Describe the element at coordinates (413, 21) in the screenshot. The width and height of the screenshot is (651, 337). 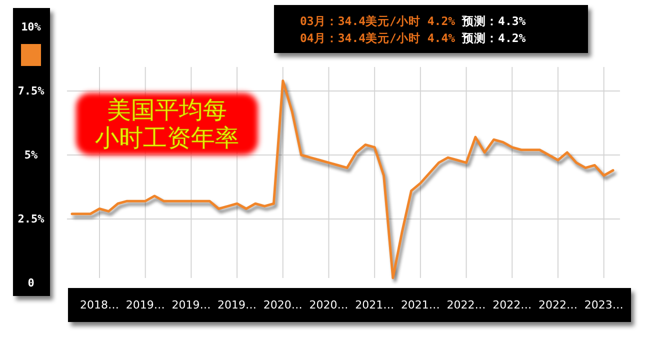
I see `annotation: 03月：34.4美元/小时 4.2% 预测：4.3%` at that location.